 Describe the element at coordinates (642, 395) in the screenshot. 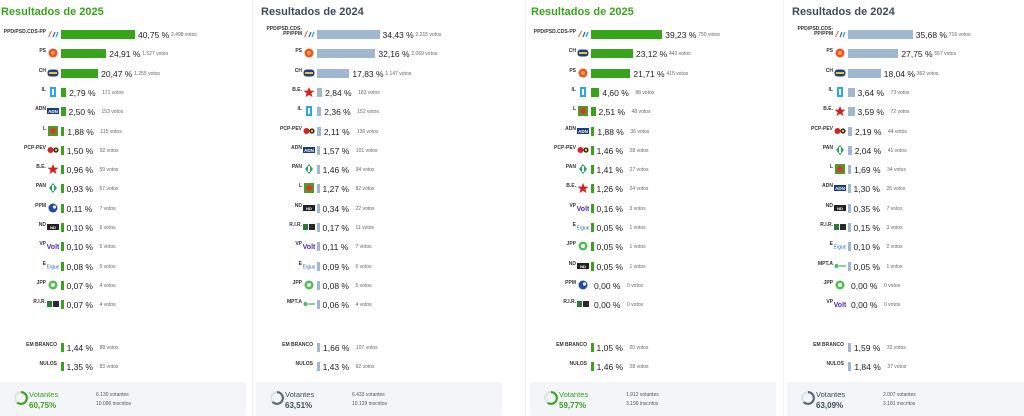

I see `voters-count: 1.912 votantes` at that location.